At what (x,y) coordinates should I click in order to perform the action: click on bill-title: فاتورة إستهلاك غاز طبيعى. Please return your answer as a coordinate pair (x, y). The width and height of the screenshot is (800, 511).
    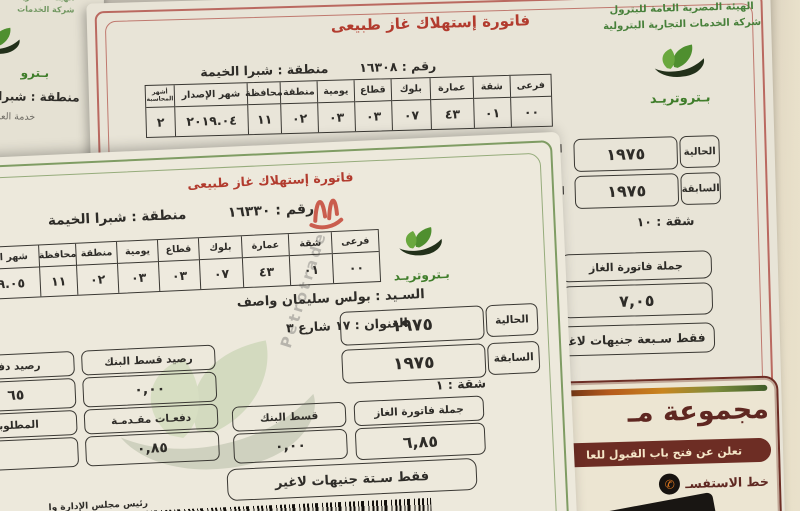
    Looking at the image, I should click on (430, 23).